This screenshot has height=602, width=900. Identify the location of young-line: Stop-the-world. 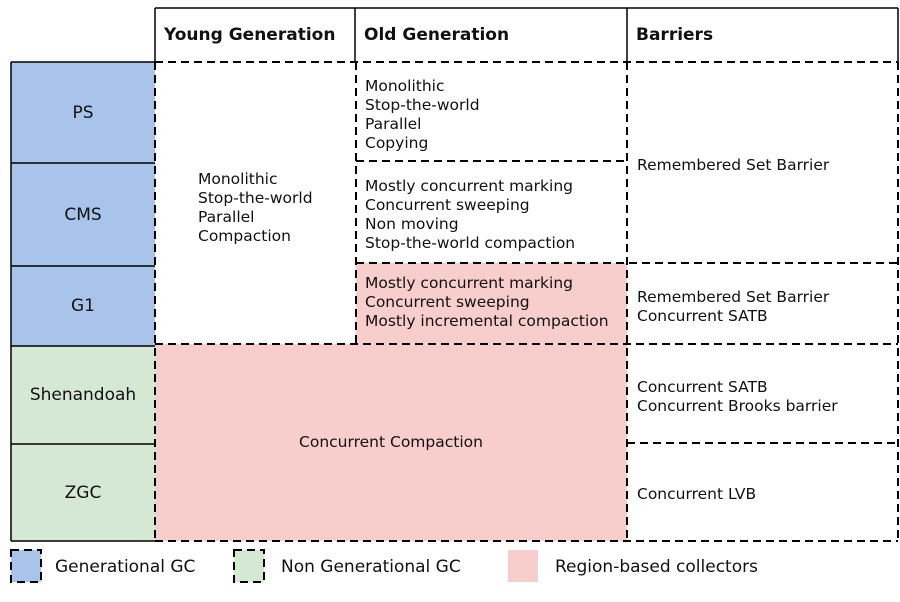
(255, 198).